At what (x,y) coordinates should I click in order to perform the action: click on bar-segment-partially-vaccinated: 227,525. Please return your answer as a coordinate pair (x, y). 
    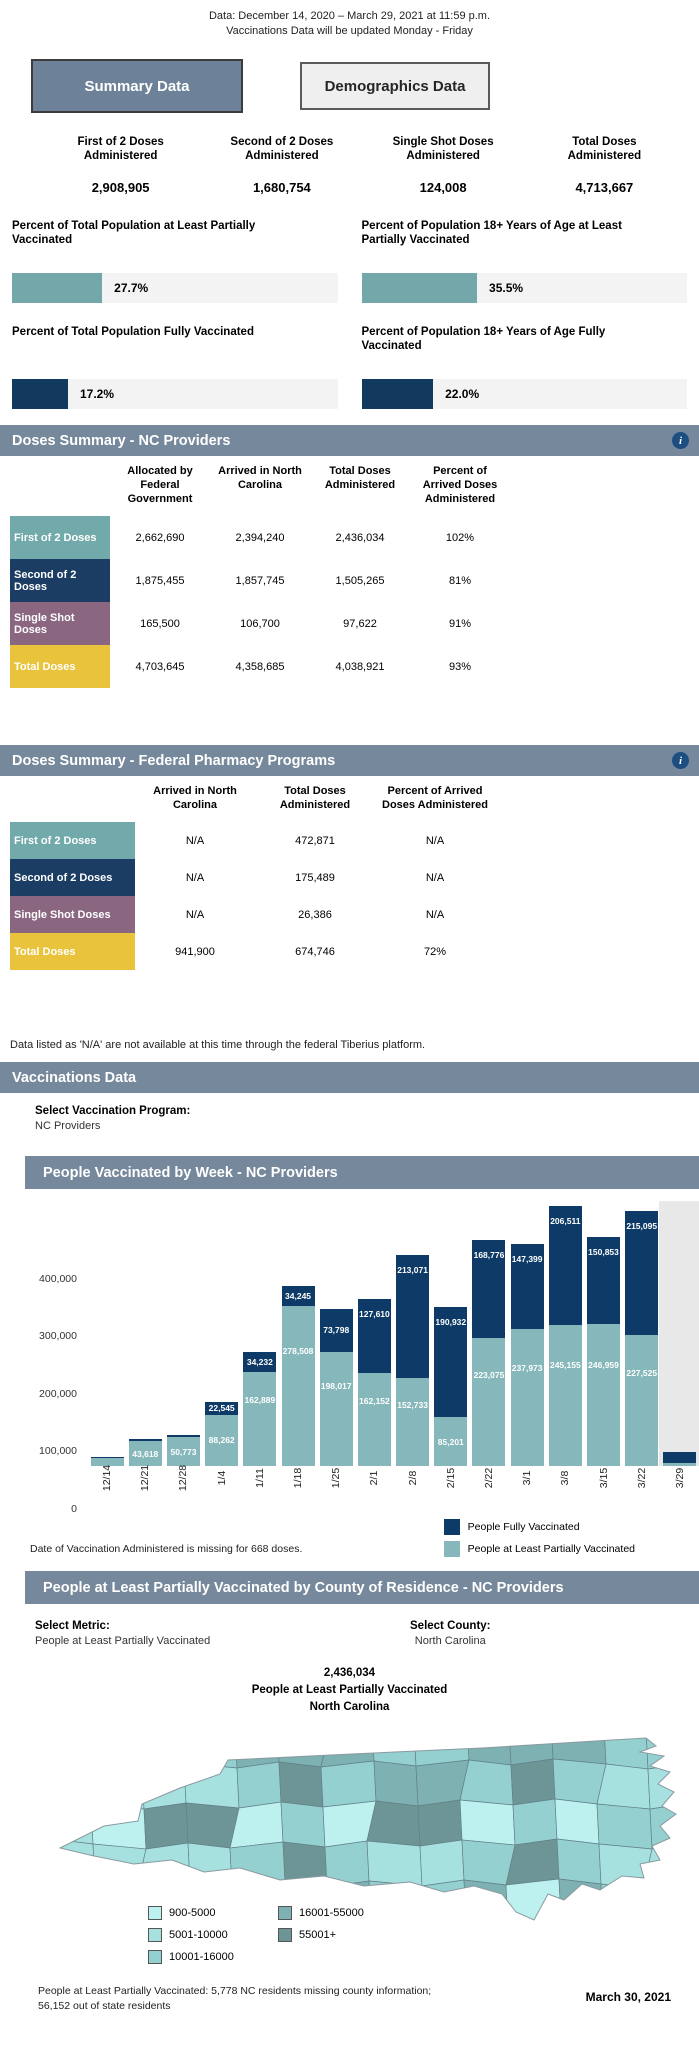
    Looking at the image, I should click on (642, 1400).